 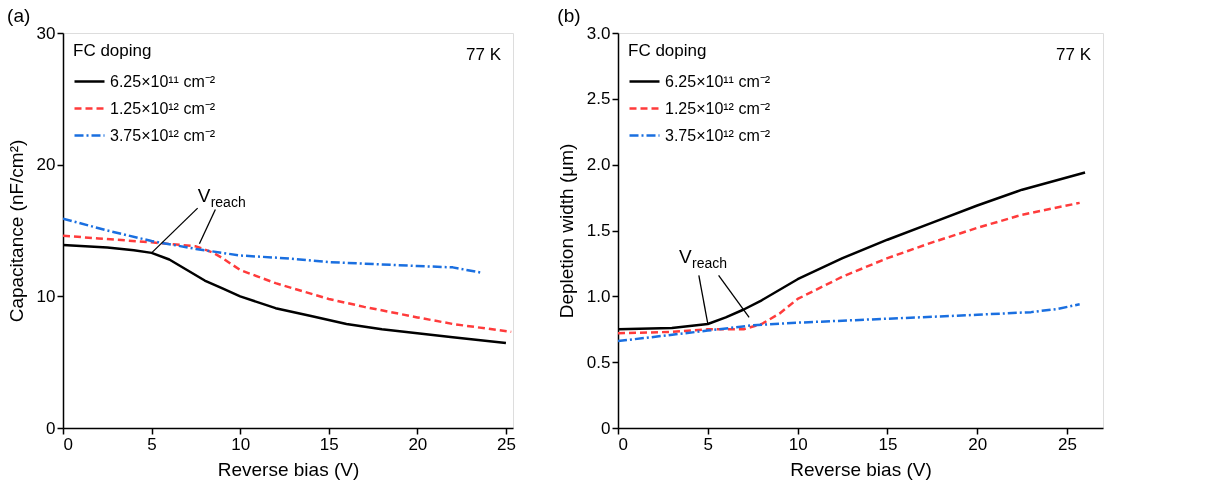 What do you see at coordinates (569, 15) in the screenshot?
I see `chart-title: (b)` at bounding box center [569, 15].